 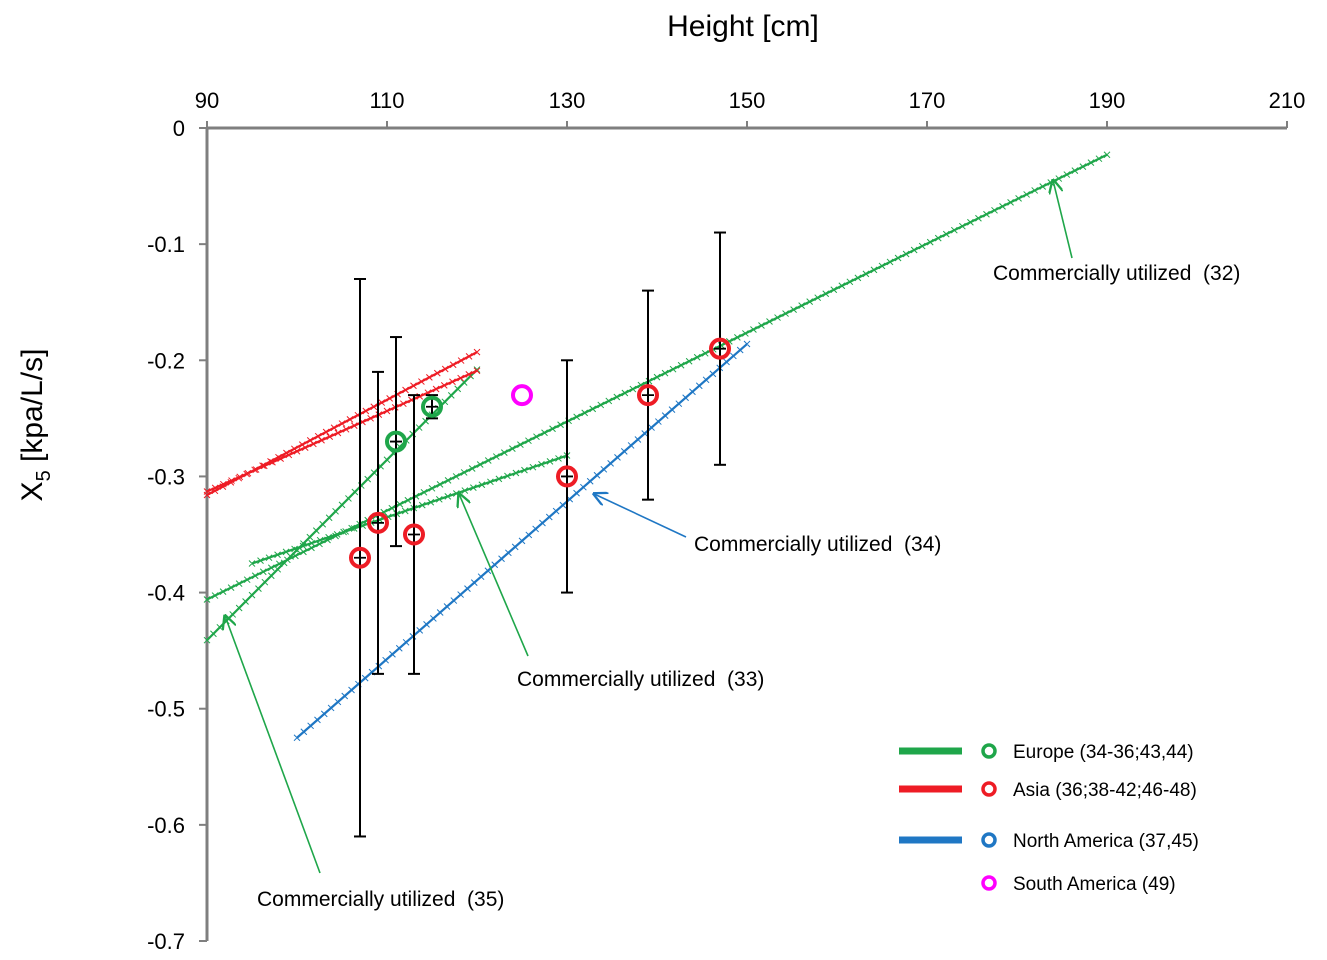 I want to click on x-axis-ticks: 90 110 130 150 170 190 210, so click(x=750, y=108).